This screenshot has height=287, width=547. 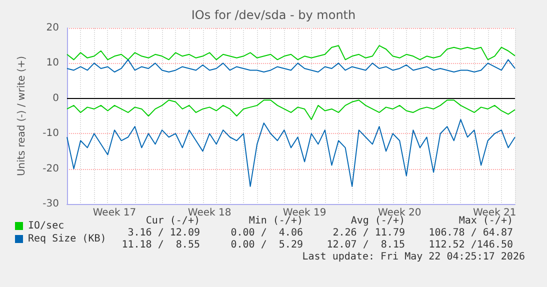 I want to click on text: 2.26 / 11.79, so click(x=368, y=233).